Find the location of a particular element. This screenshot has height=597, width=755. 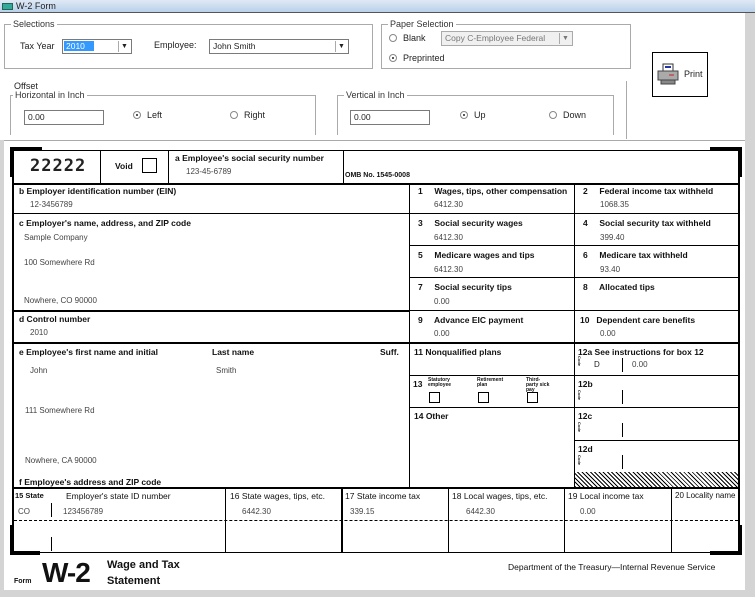

state-id-value: 123456789 is located at coordinates (83, 511).